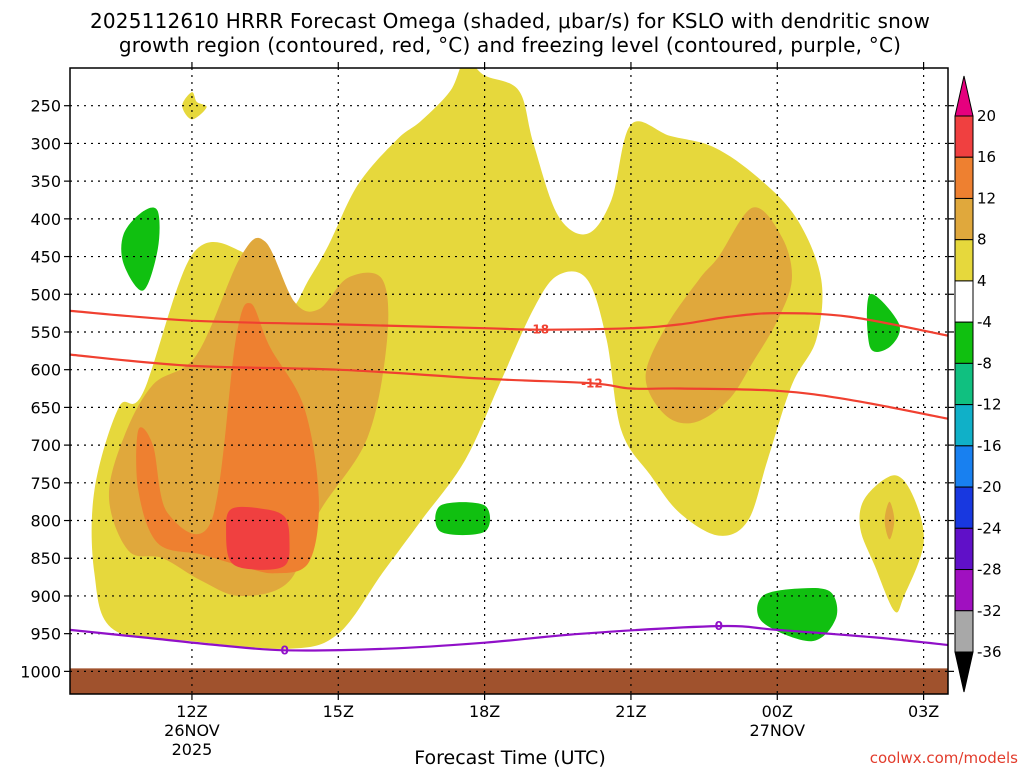 This screenshot has height=768, width=1024. Describe the element at coordinates (45, 294) in the screenshot. I see `y-tick-label-500: 500` at that location.